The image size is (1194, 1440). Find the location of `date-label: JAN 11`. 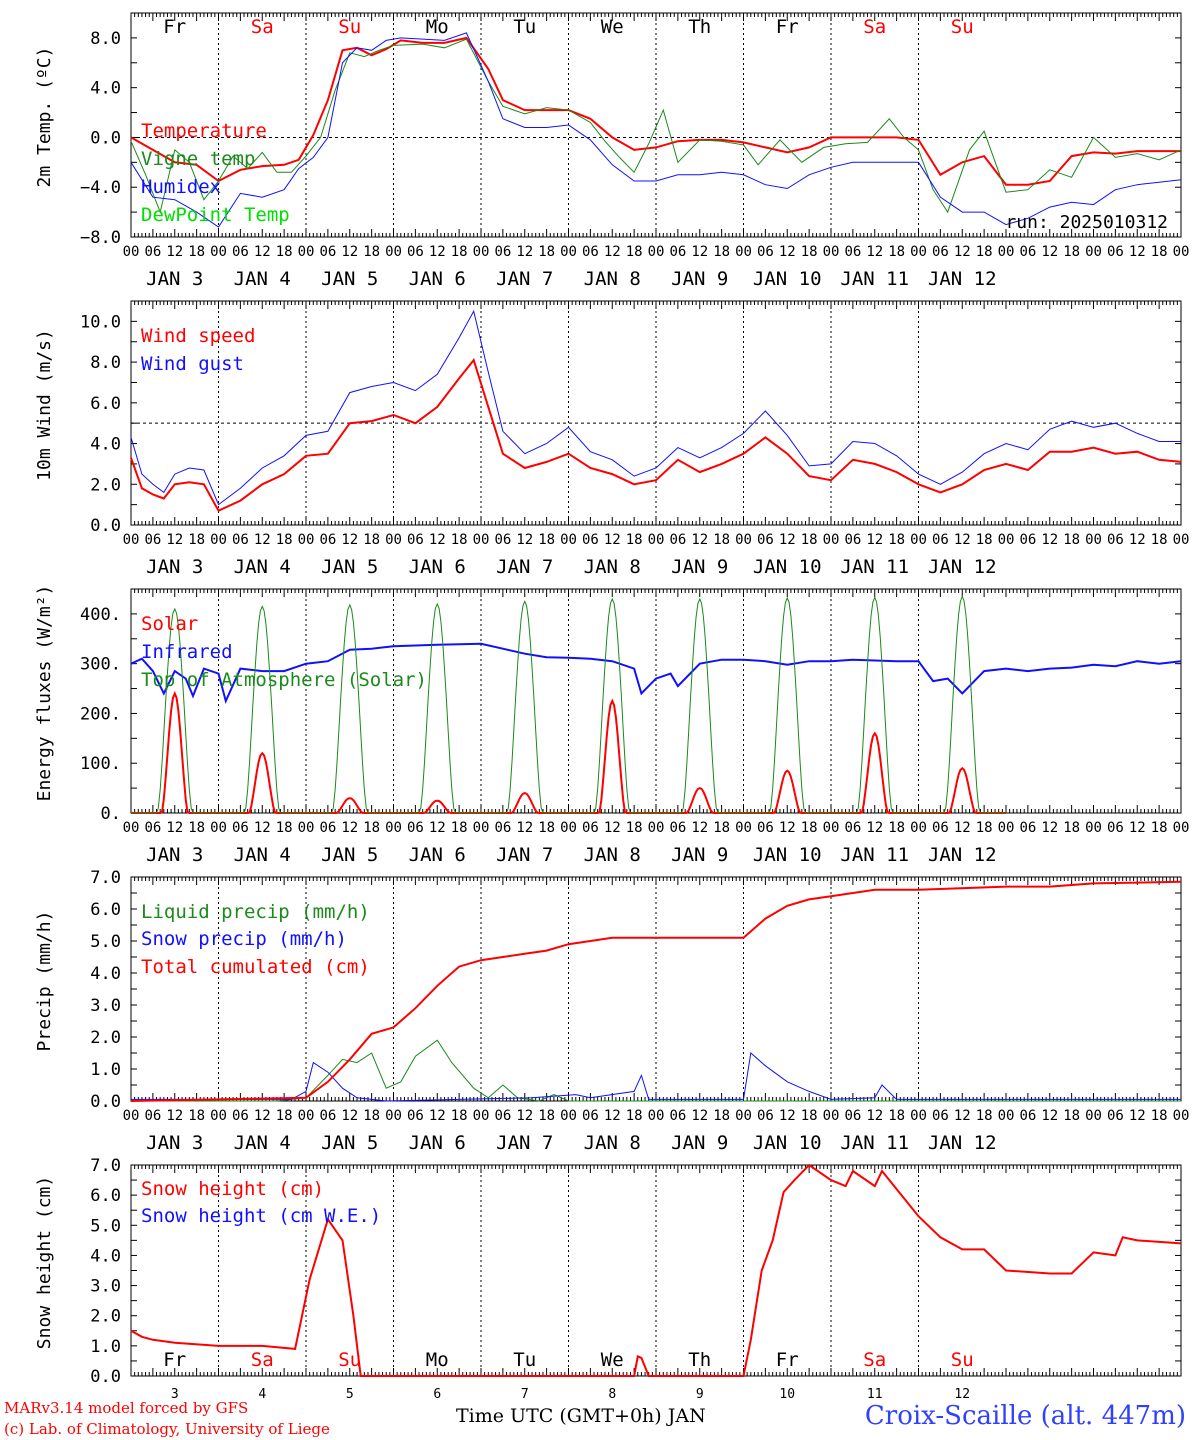

date-label: JAN 11 is located at coordinates (874, 567).